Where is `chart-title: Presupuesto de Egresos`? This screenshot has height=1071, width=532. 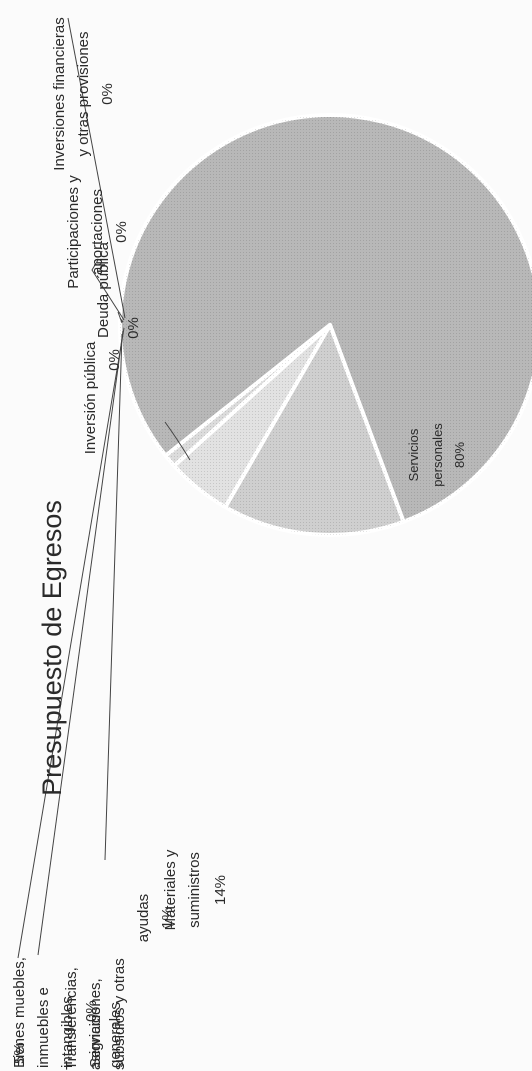
chart-title: Presupuesto de Egresos is located at coordinates (52, 648).